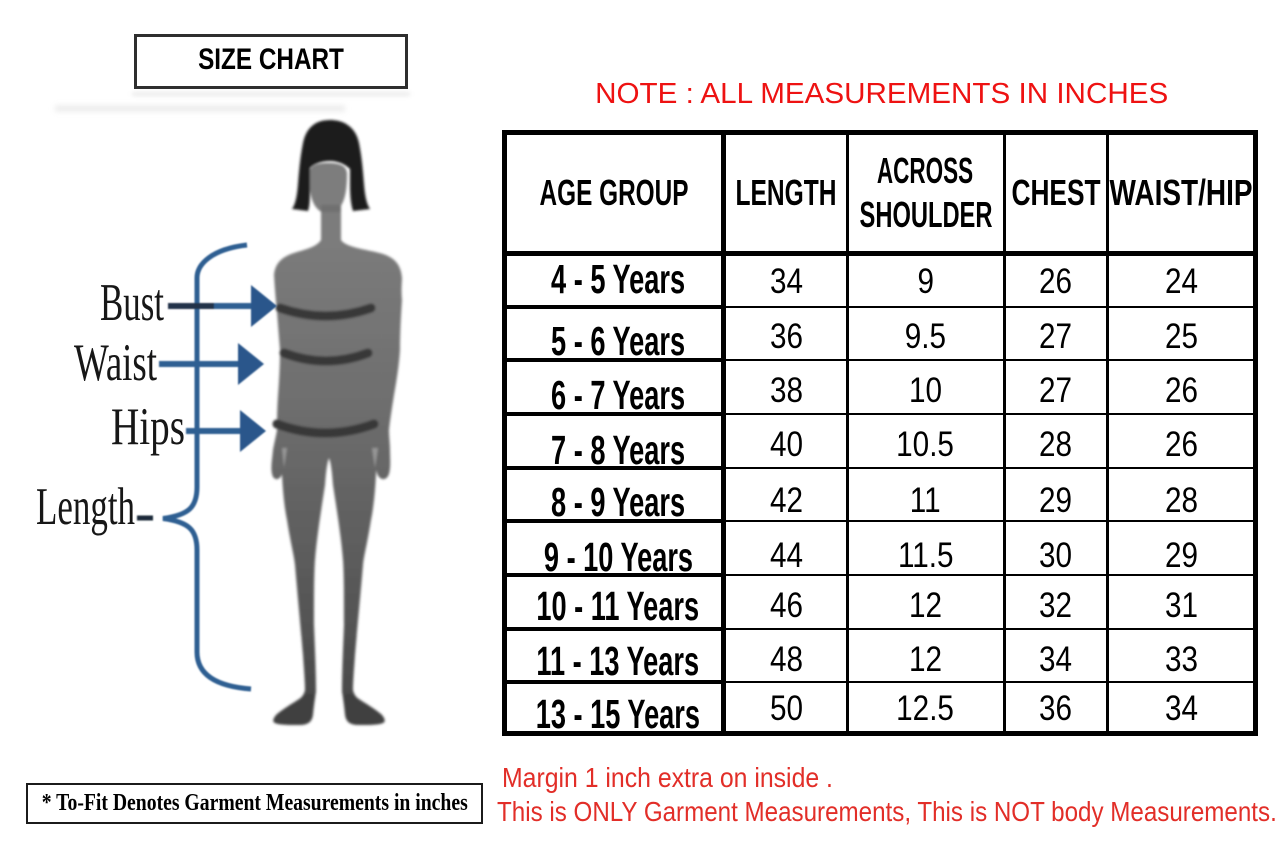 The width and height of the screenshot is (1280, 853). What do you see at coordinates (132, 303) in the screenshot?
I see `svg-text: Bust` at bounding box center [132, 303].